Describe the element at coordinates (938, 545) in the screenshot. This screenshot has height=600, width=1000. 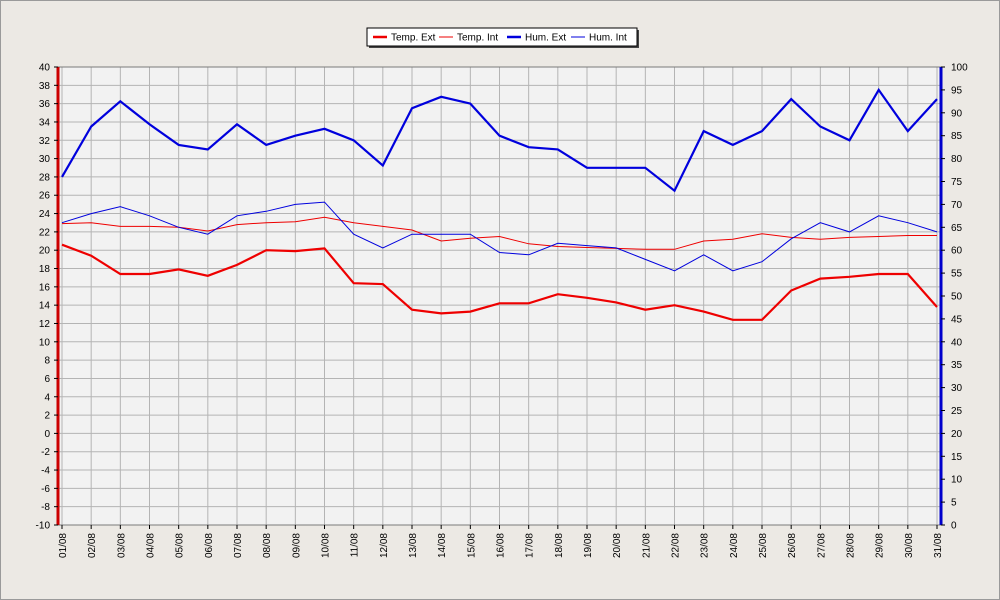
I see `x-tick-label: 31/08` at that location.